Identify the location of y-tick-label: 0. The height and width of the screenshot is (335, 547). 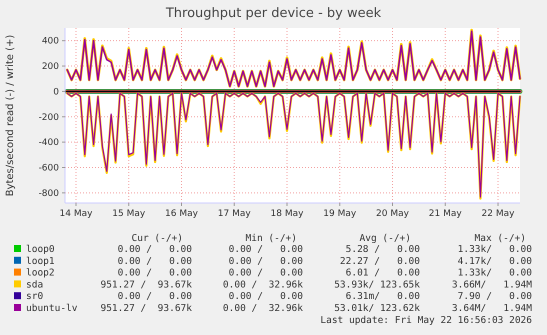
(56, 92).